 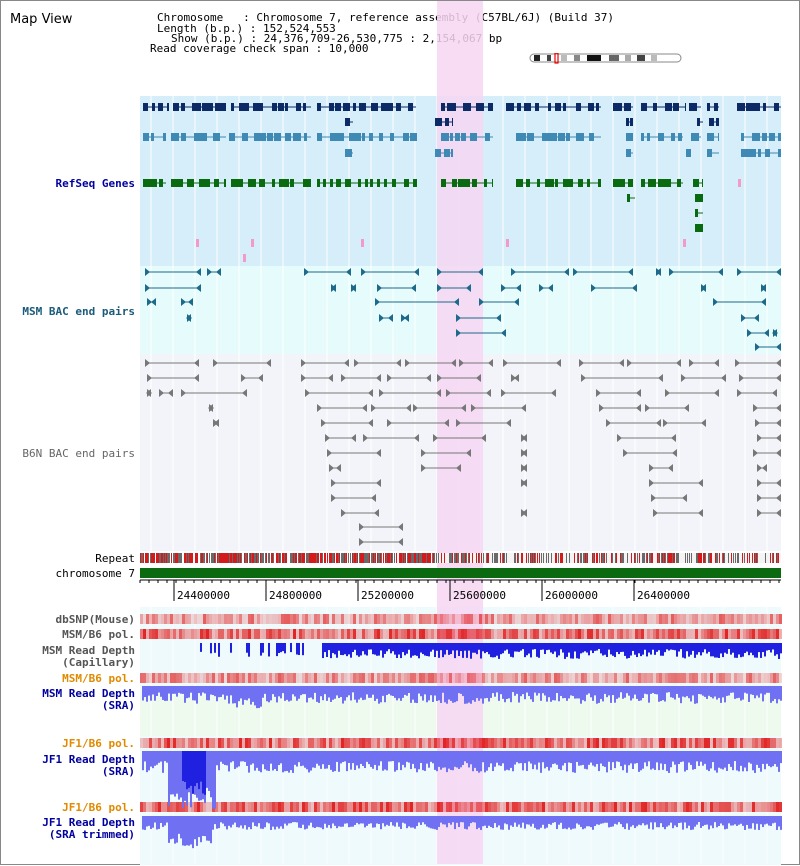 What do you see at coordinates (88, 759) in the screenshot?
I see `track-label-jf1-depth: JF1 Read Depth` at bounding box center [88, 759].